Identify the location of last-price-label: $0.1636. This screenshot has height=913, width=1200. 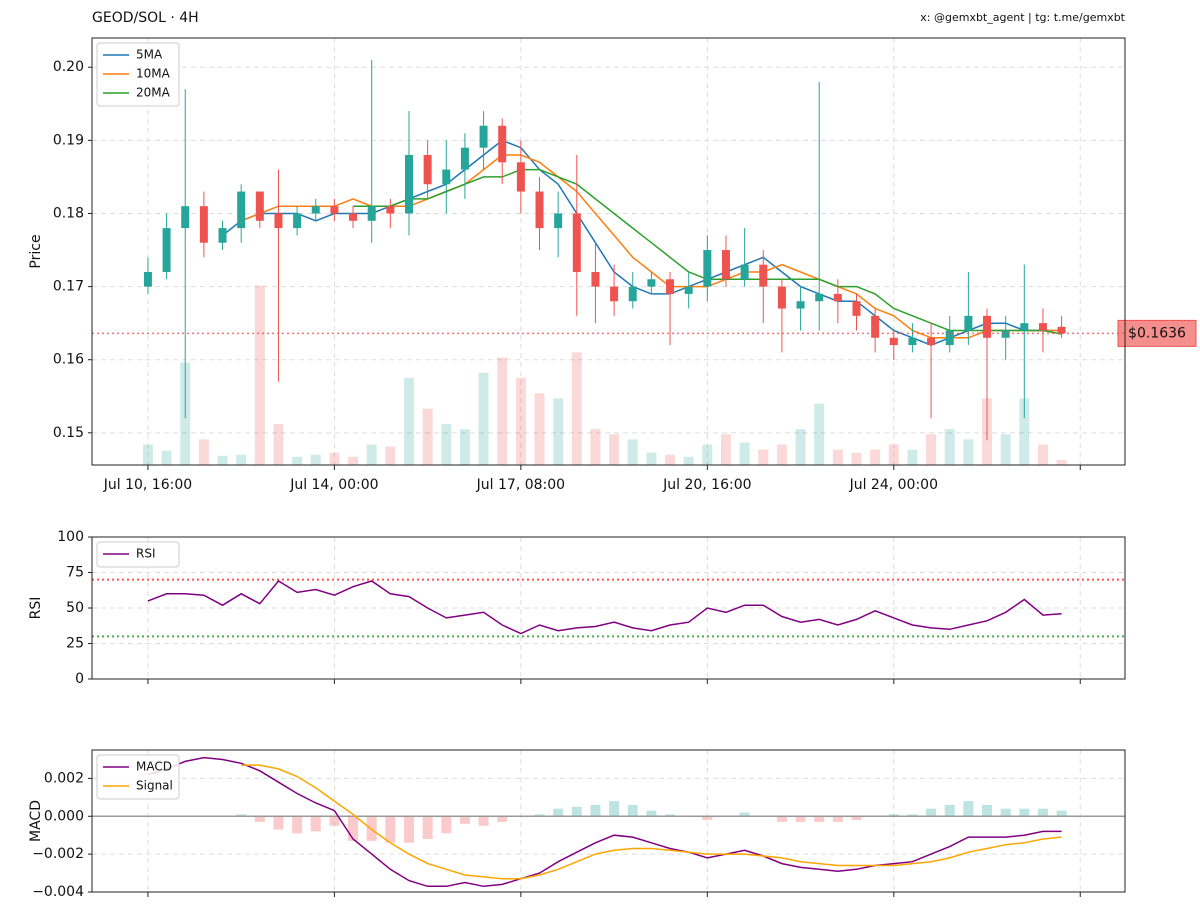
(1157, 333).